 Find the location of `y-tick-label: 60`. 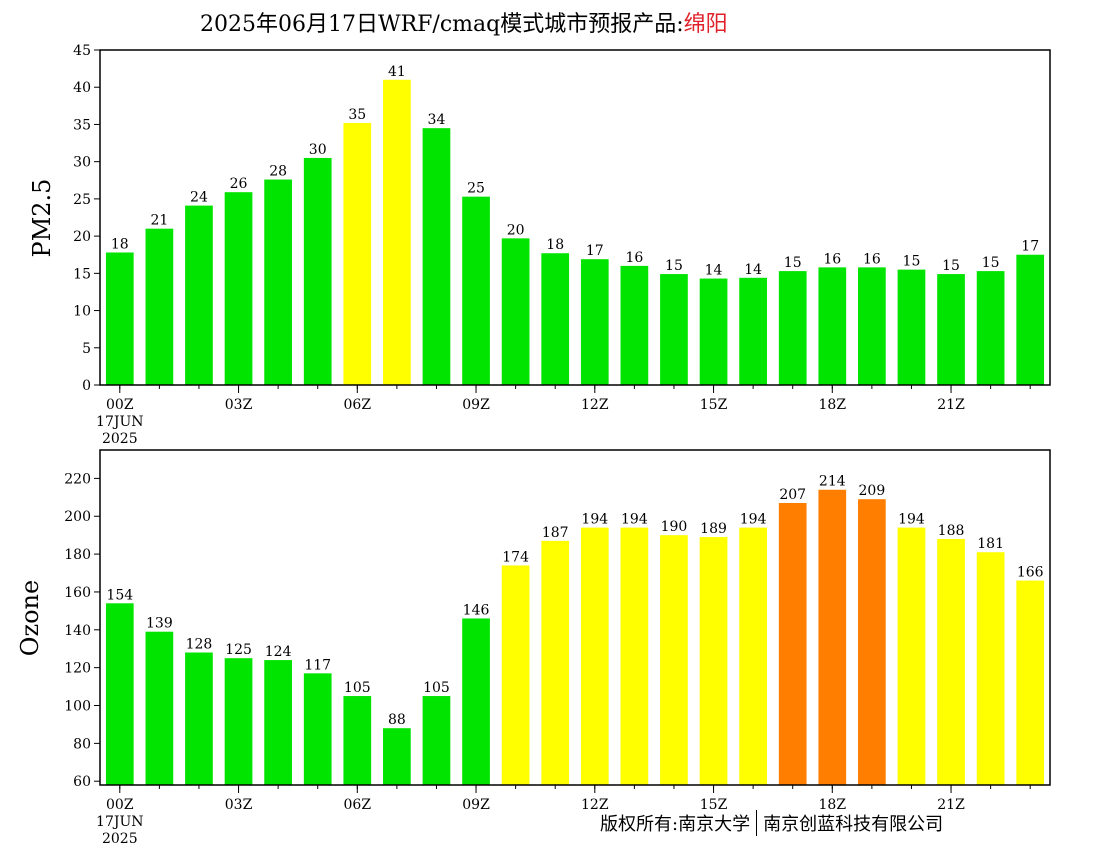

y-tick-label: 60 is located at coordinates (82, 782).